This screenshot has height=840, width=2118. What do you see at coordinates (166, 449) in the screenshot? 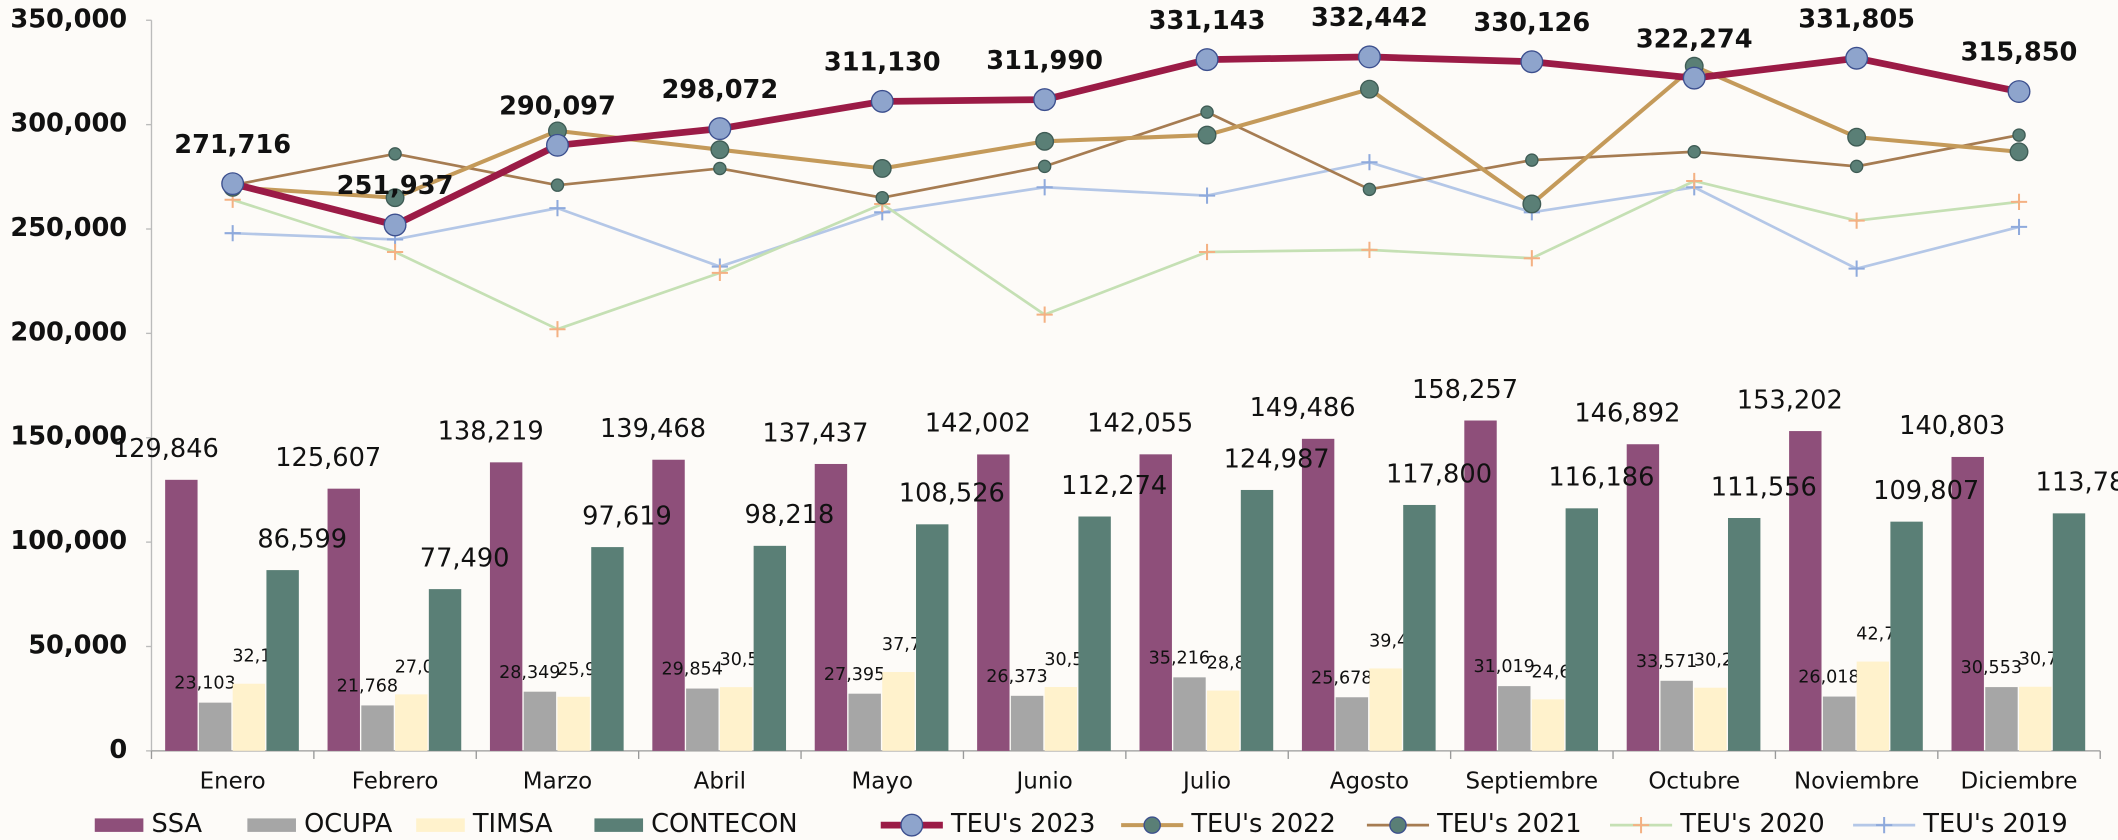
I see `data-label: 129,846` at bounding box center [166, 449].